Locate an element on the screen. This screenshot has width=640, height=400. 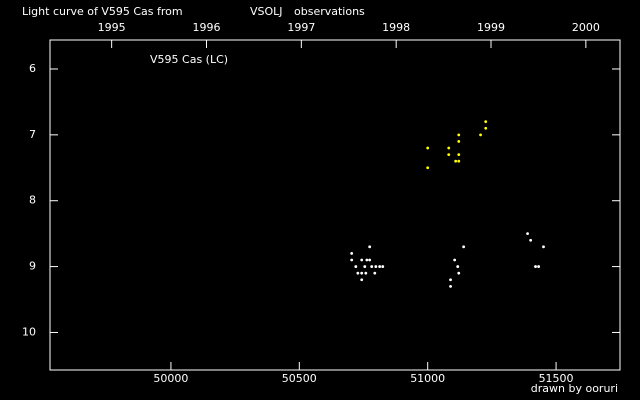
chart-title: Light curve of V595 Cas from is located at coordinates (102, 11).